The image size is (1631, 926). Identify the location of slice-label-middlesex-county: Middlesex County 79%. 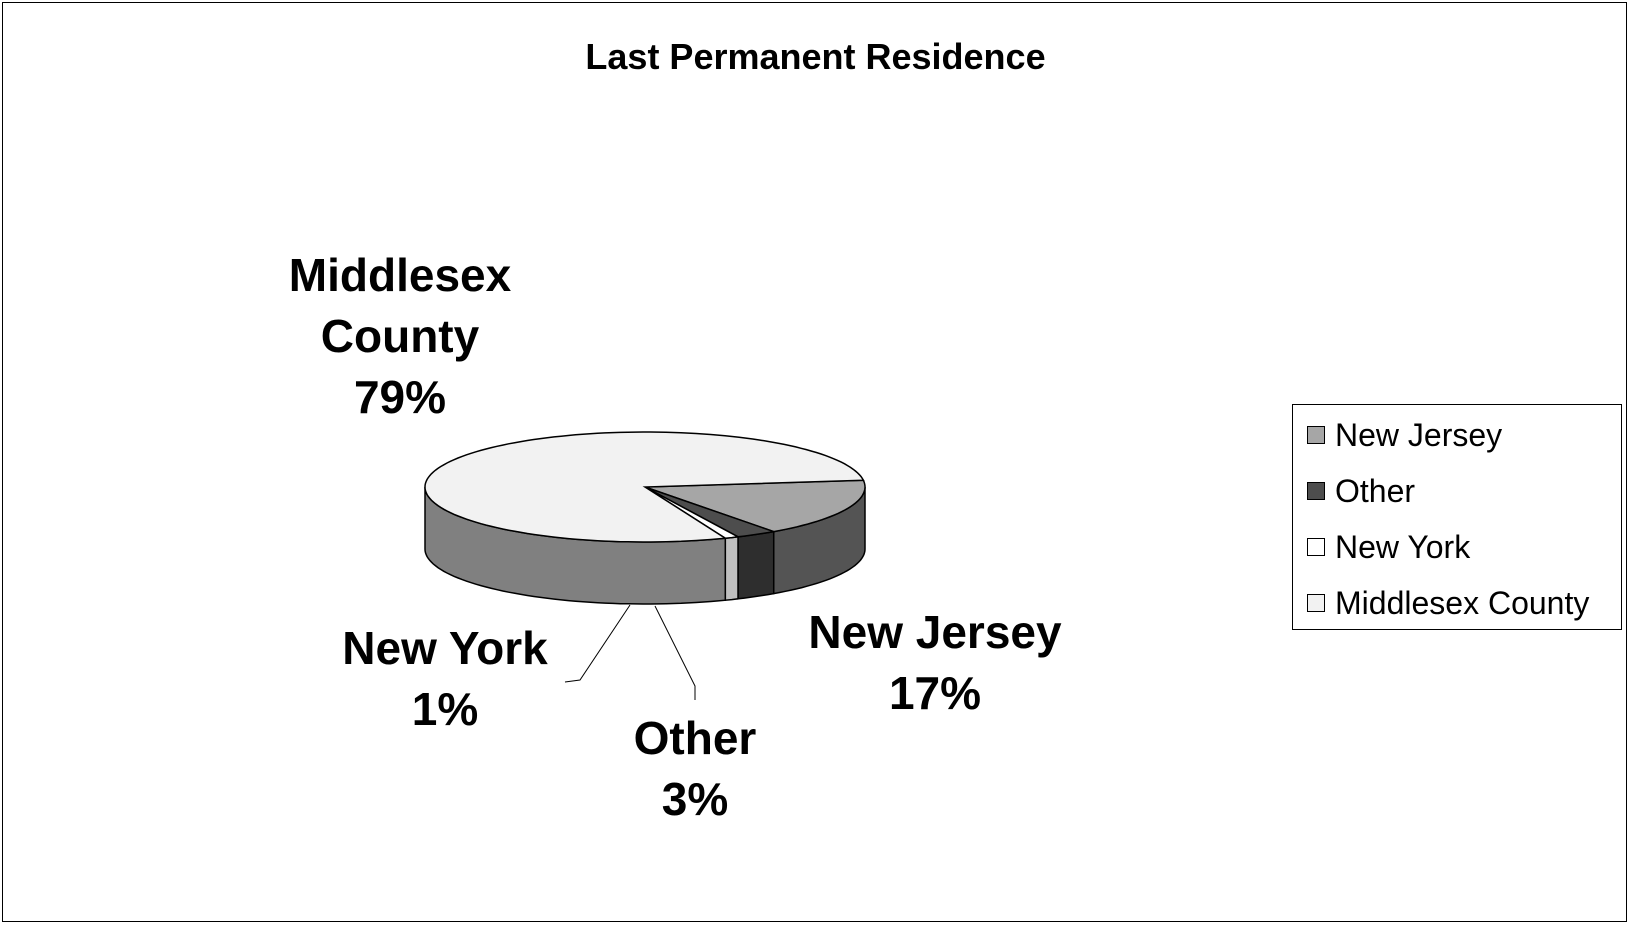
(400, 336).